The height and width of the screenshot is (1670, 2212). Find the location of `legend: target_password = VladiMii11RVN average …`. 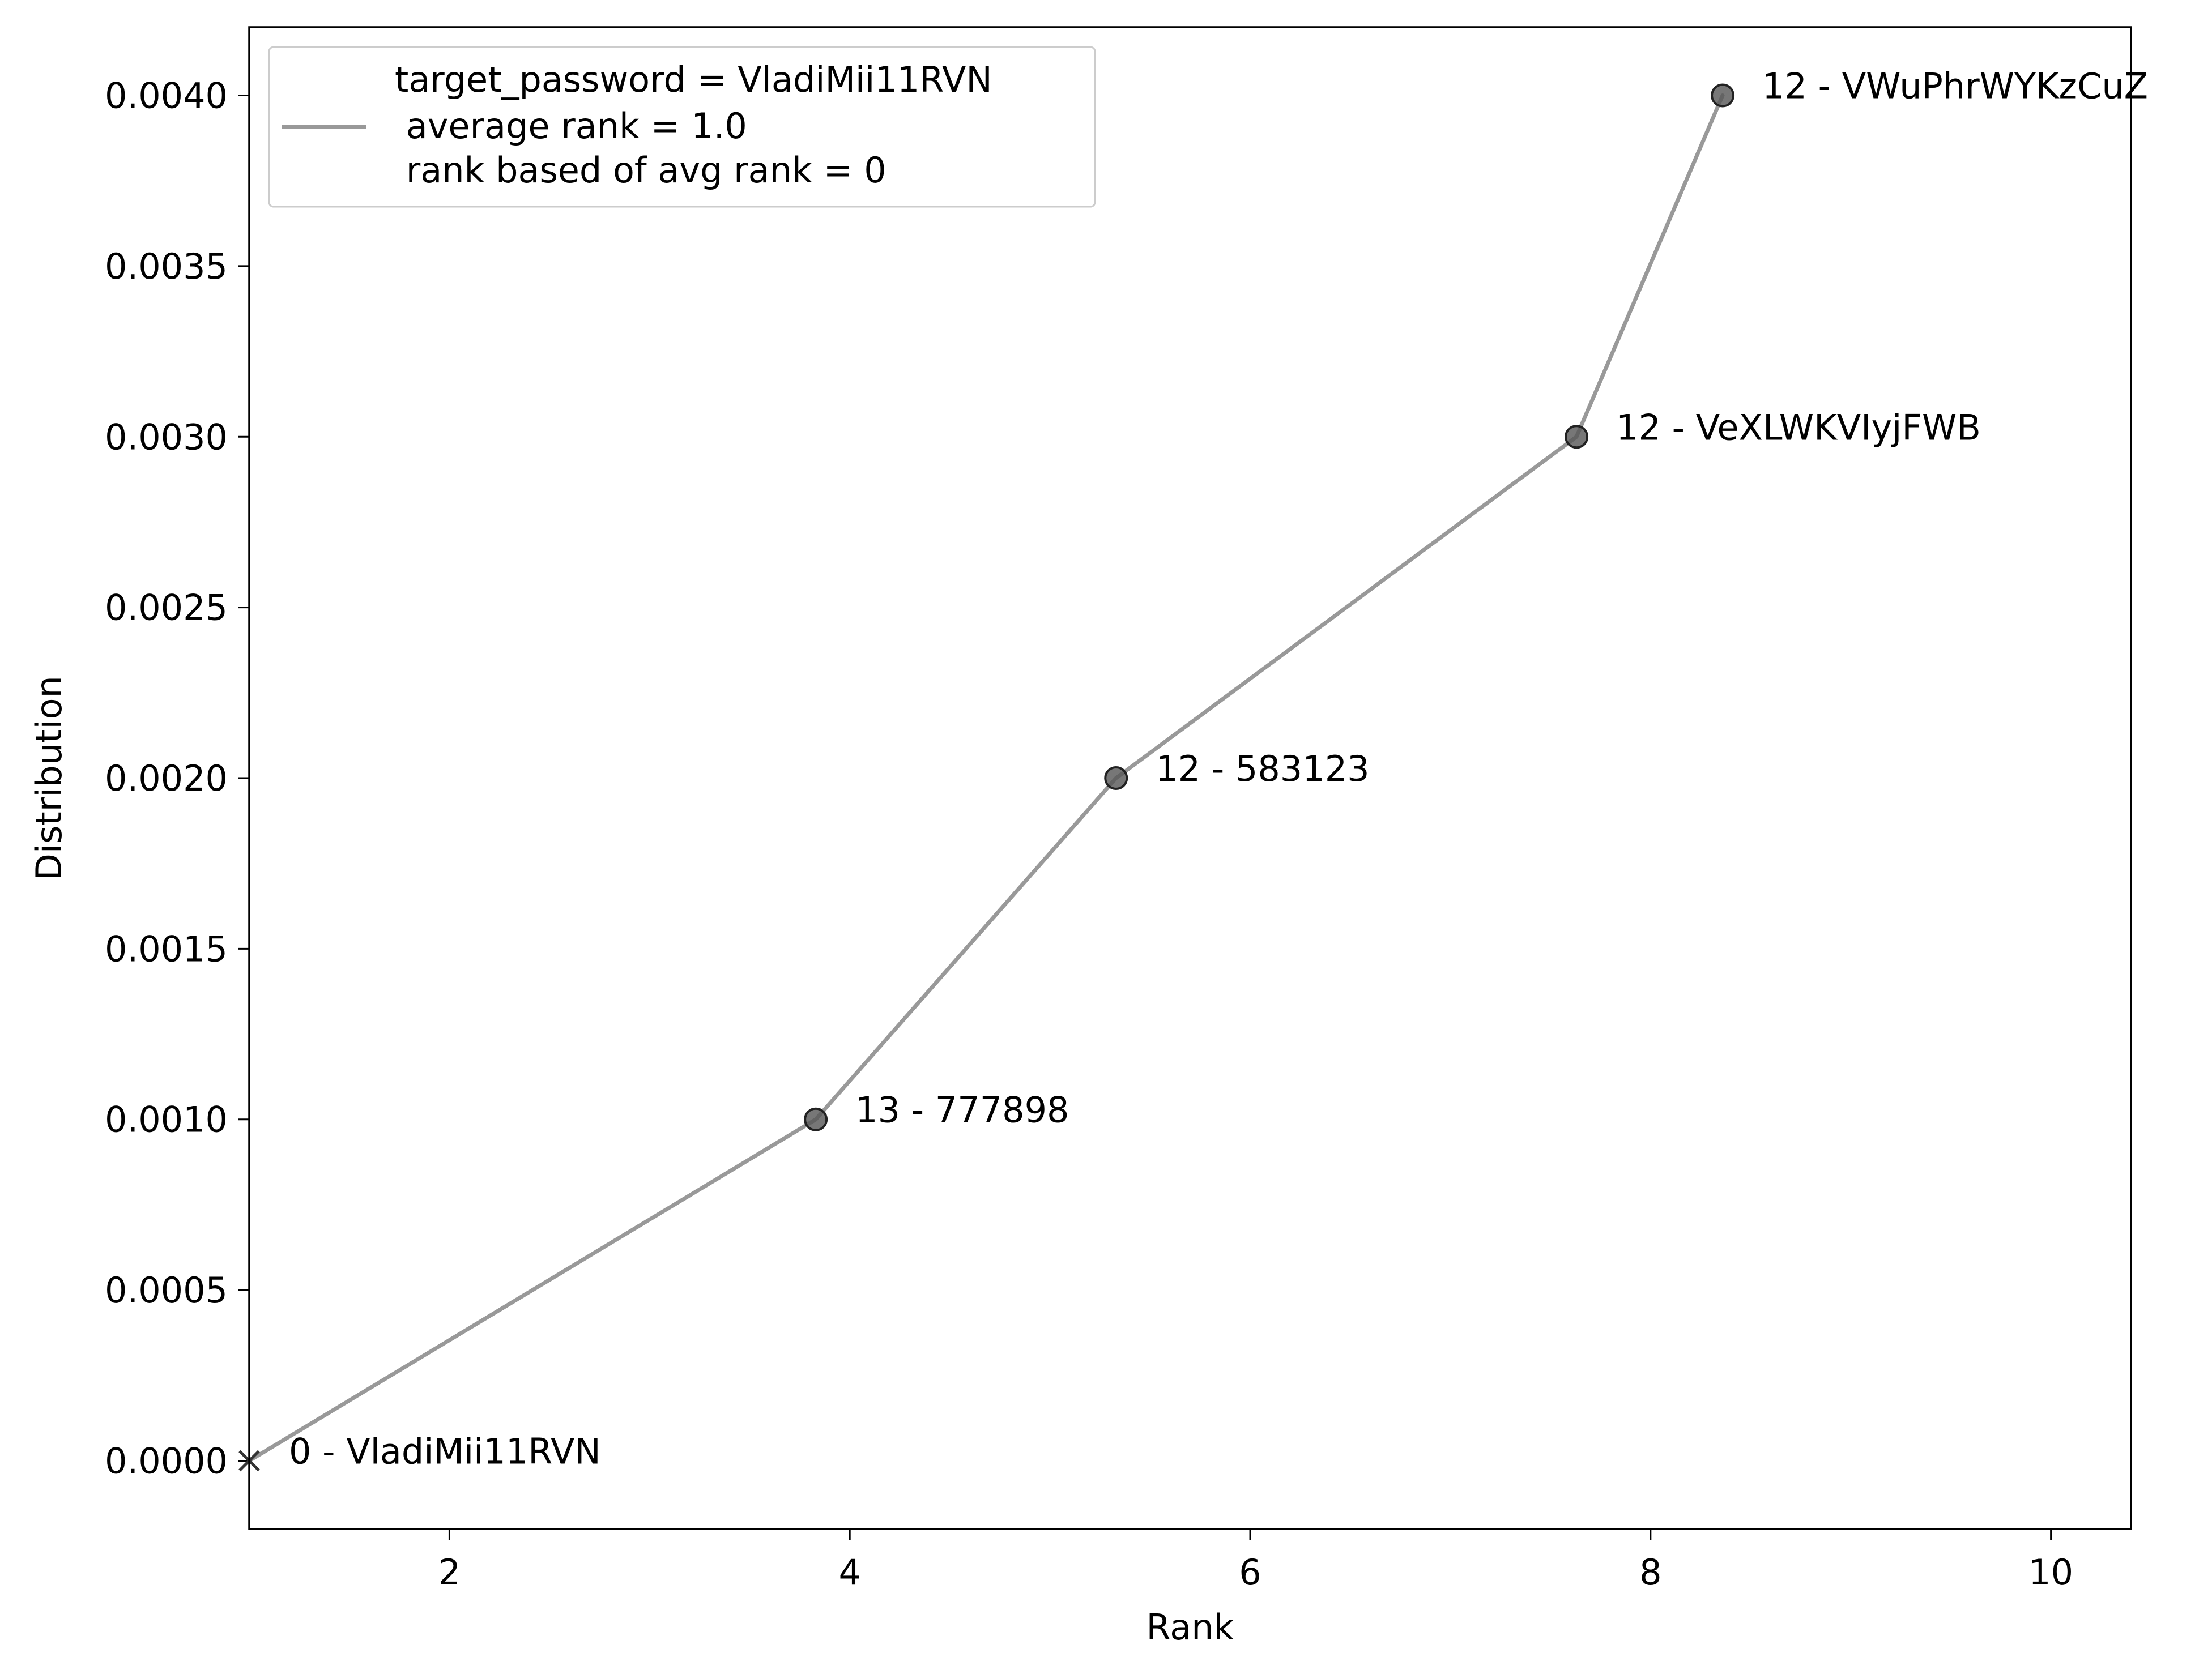

legend: target_password = VladiMii11RVN average … is located at coordinates (682, 127).